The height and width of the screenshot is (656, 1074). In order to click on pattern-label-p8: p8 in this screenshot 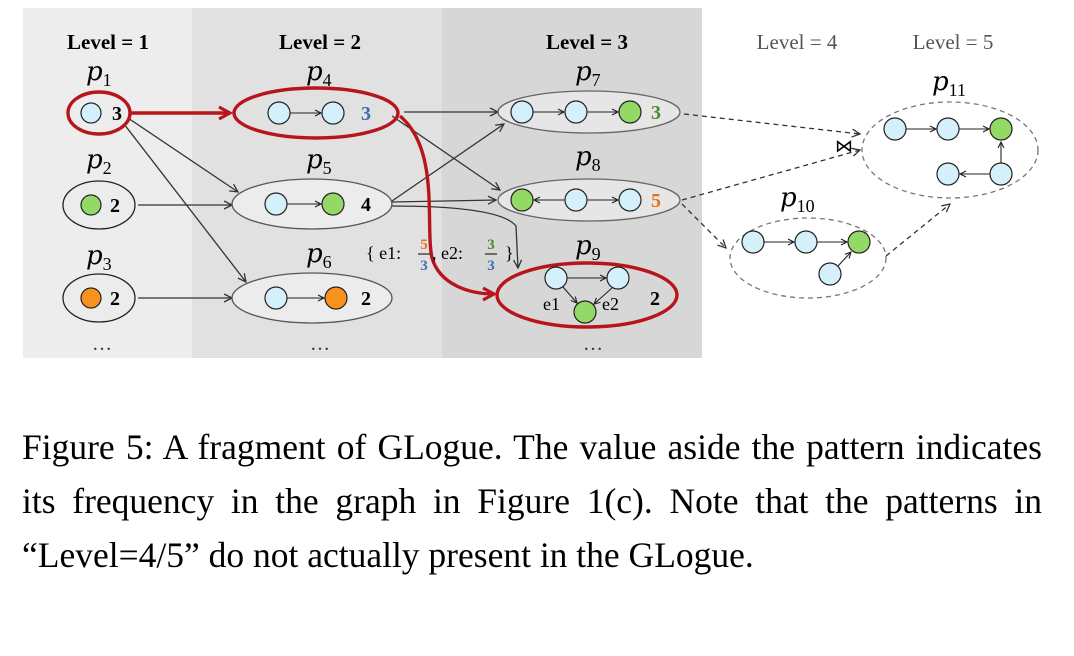, I will do `click(588, 158)`.